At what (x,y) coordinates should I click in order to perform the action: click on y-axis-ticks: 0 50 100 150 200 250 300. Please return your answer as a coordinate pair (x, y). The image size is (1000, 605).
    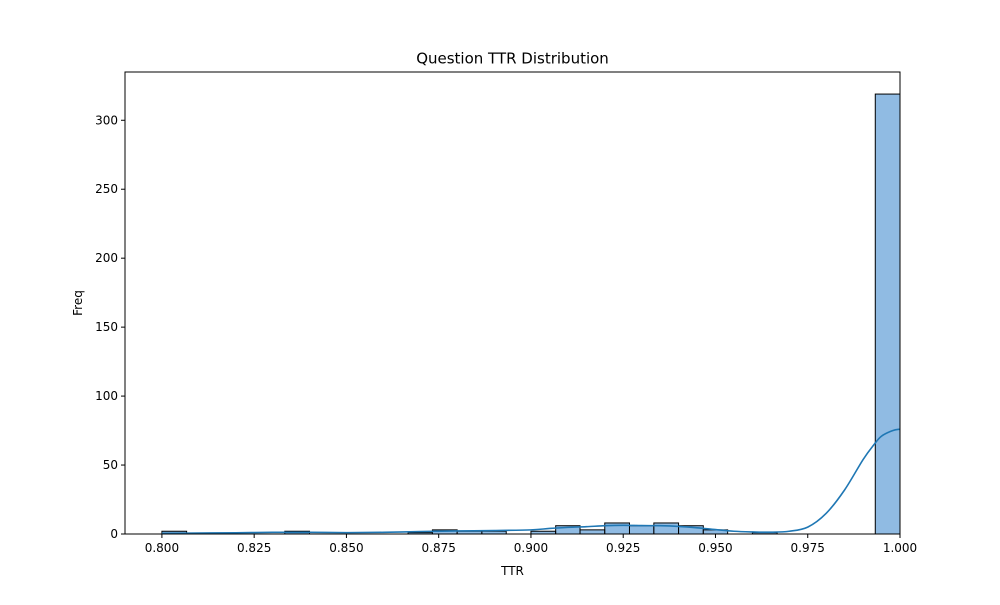
    Looking at the image, I should click on (110, 327).